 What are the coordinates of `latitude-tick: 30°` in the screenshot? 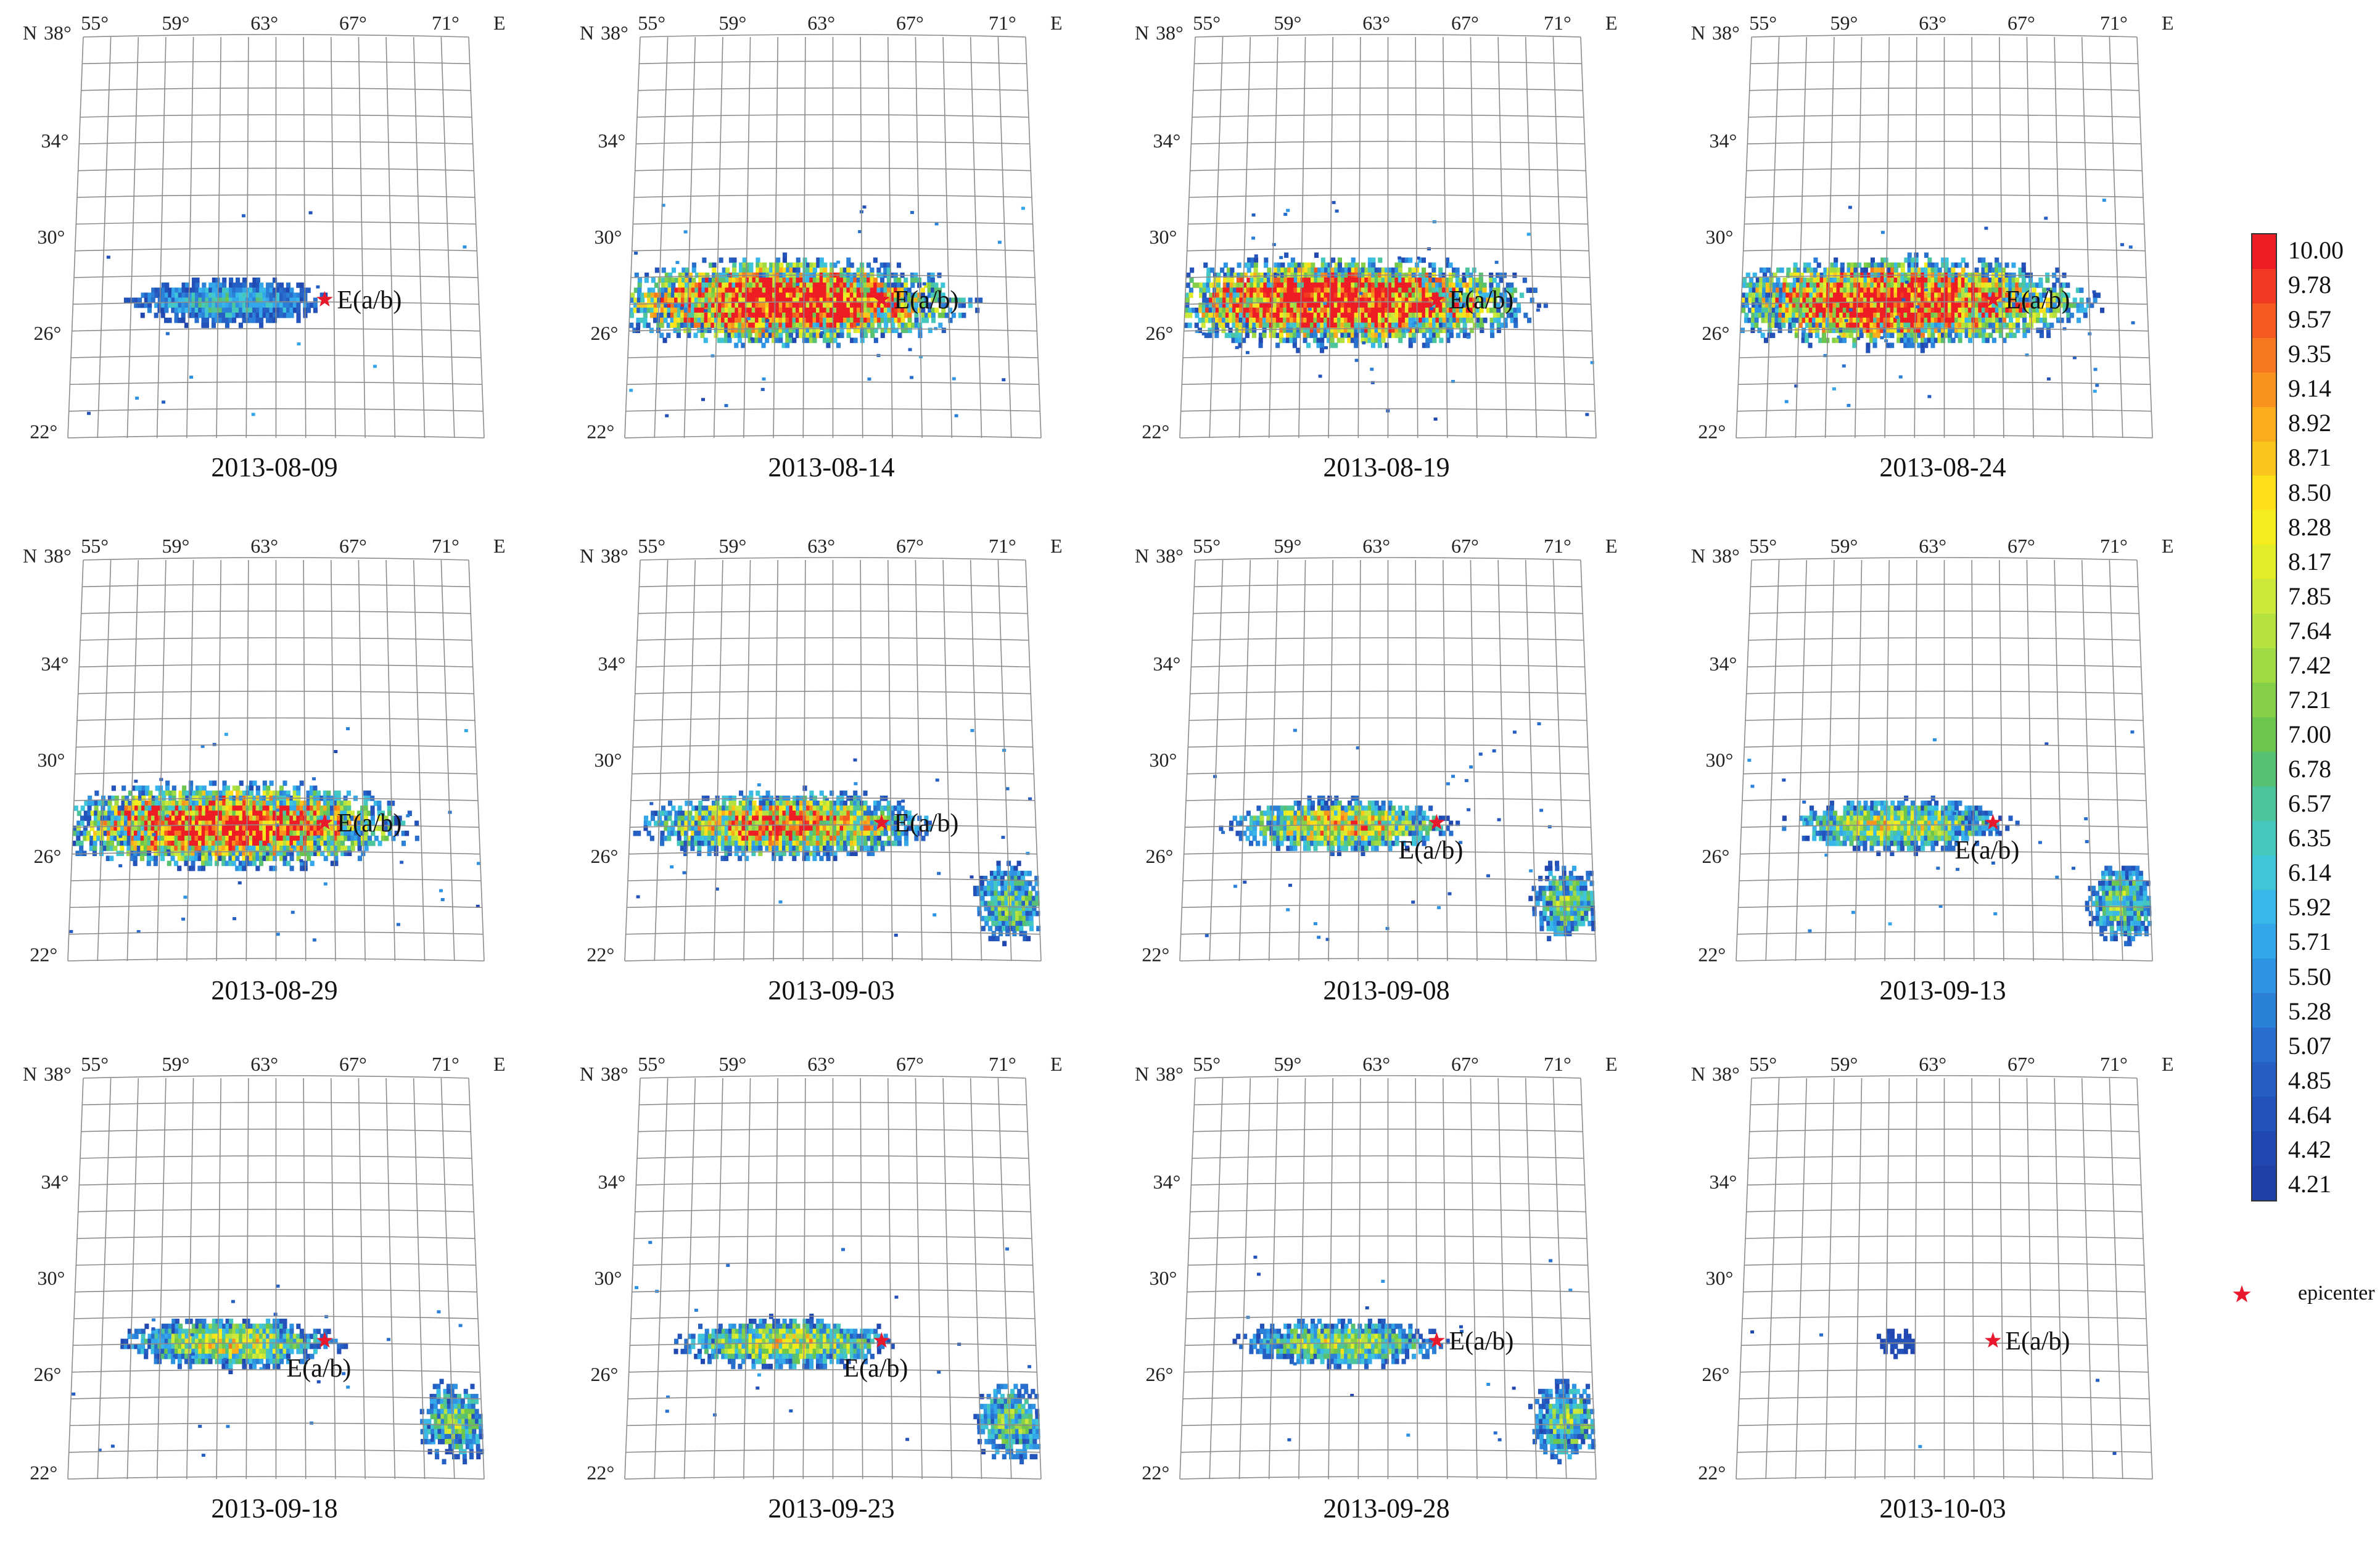 It's located at (52, 237).